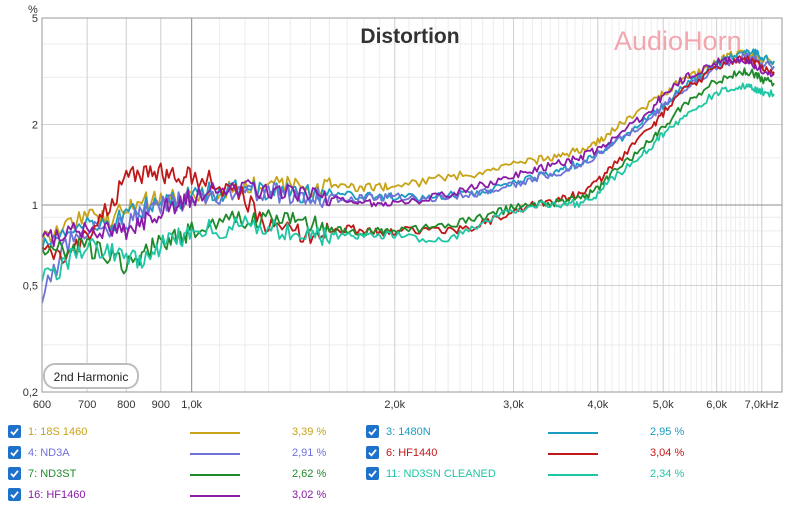  What do you see at coordinates (309, 474) in the screenshot?
I see `legend-value: 2,62 %` at bounding box center [309, 474].